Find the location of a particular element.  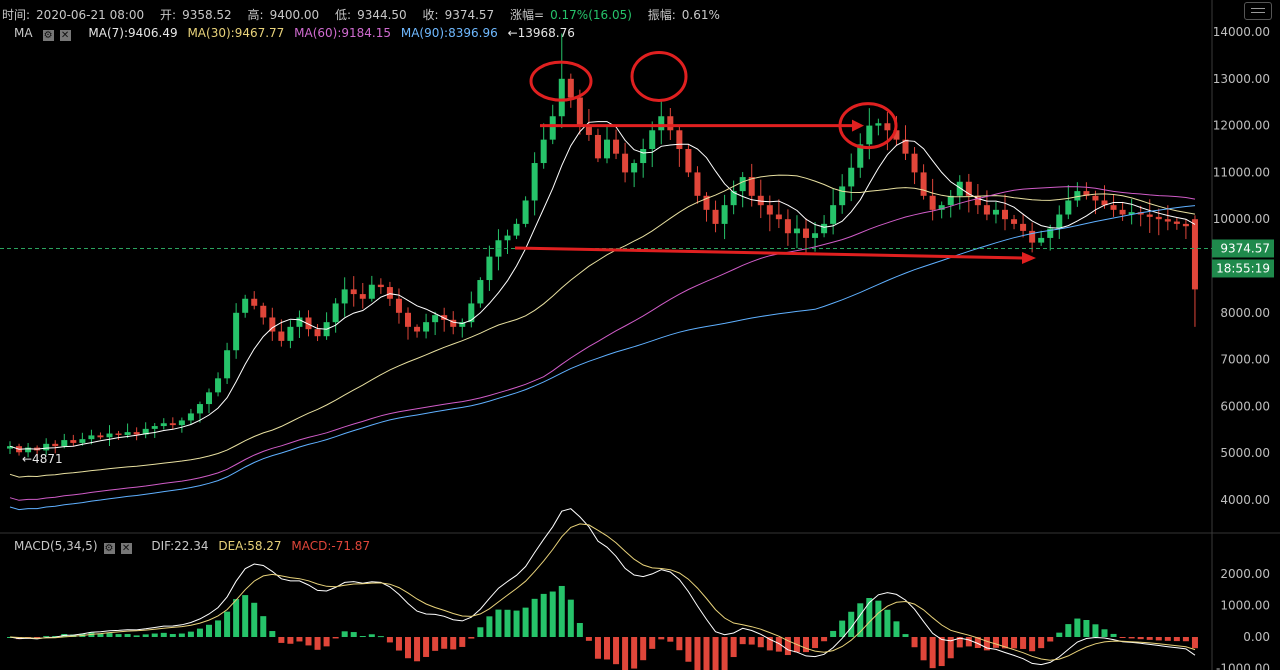

low-price-marker: ←4871 is located at coordinates (42, 459).